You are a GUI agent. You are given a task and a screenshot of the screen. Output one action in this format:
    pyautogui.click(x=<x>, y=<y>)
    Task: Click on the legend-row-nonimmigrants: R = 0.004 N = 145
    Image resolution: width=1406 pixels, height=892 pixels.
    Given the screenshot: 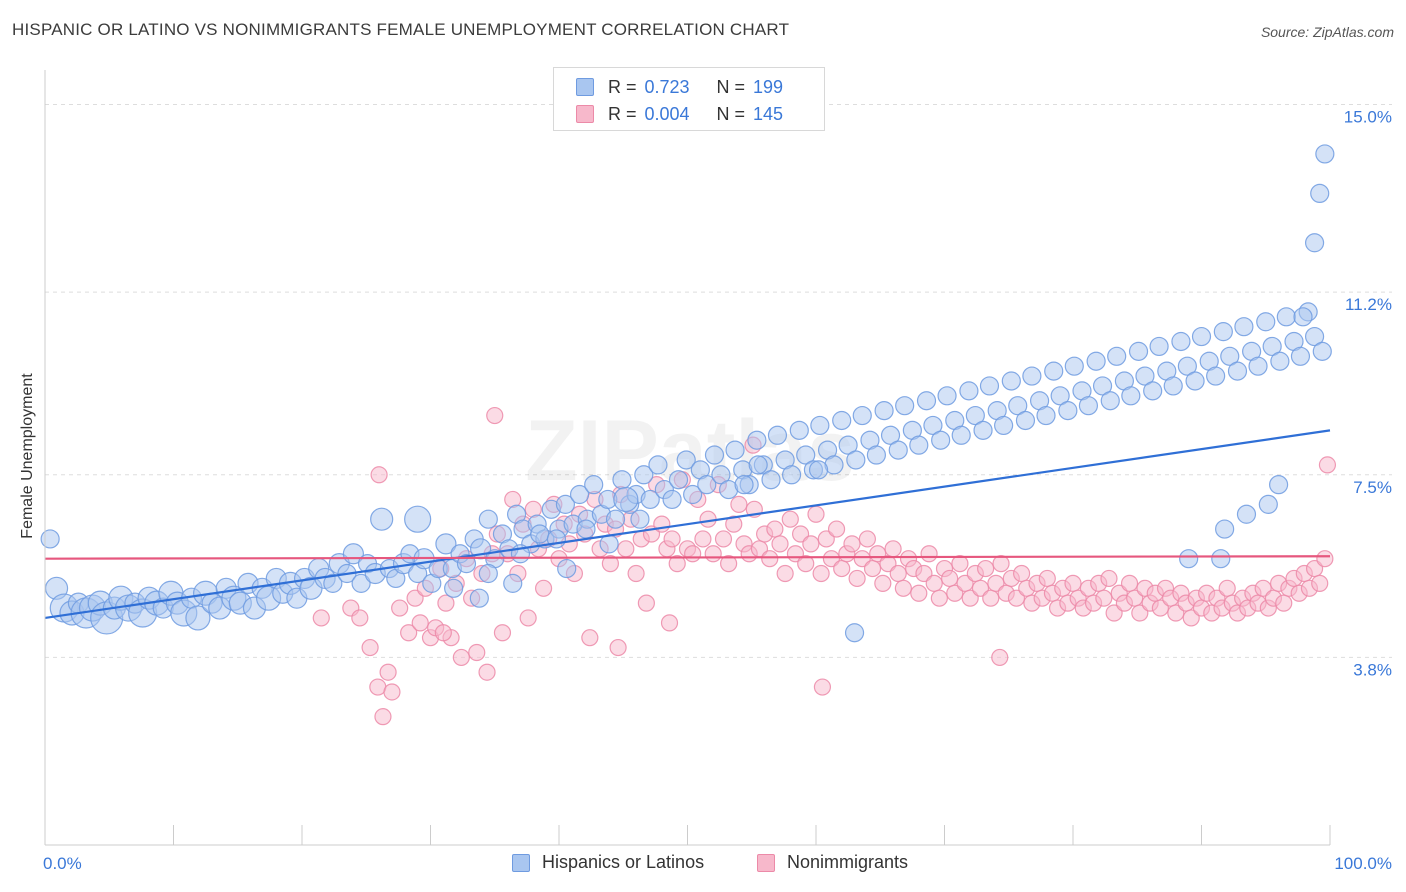 What is the action you would take?
    pyautogui.click(x=679, y=114)
    